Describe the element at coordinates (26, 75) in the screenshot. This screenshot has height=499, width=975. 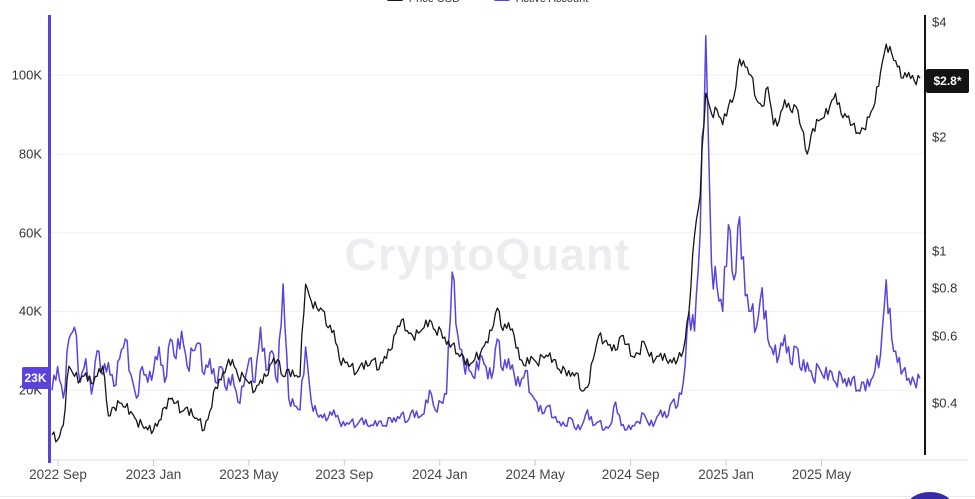
I see `y-axis-left-label: 100K` at that location.